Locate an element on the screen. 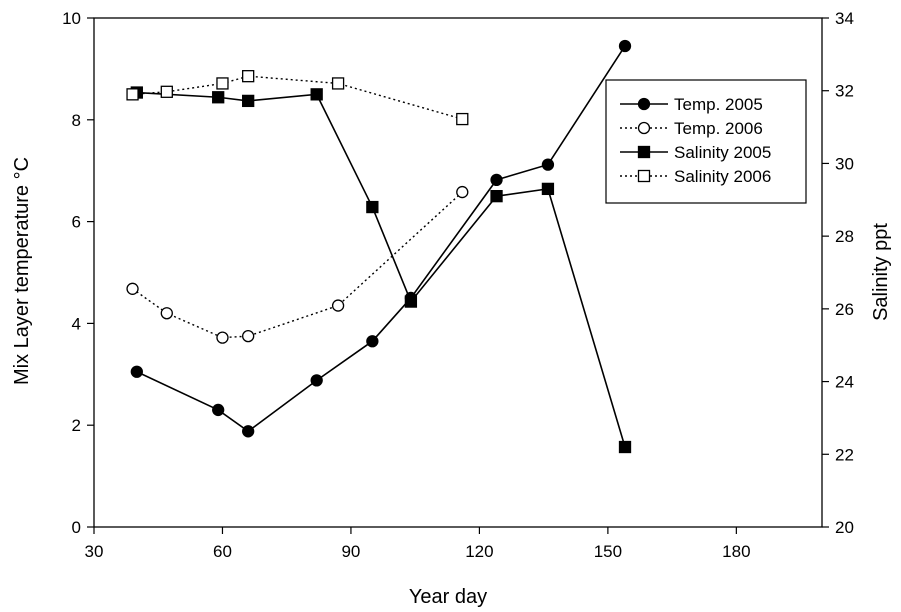  y-tick-label-left: 4 is located at coordinates (76, 323).